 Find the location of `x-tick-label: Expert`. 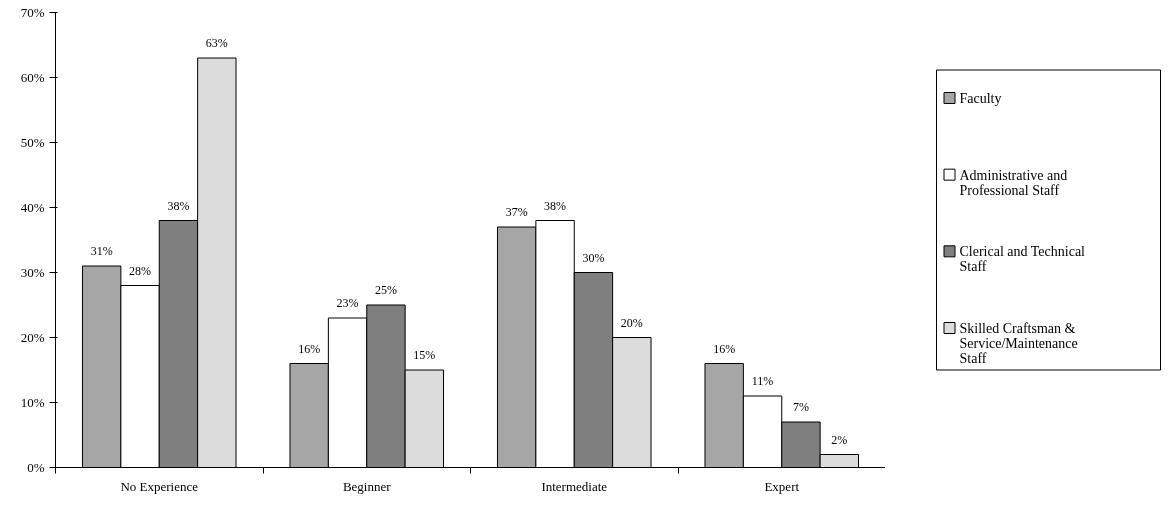

x-tick-label: Expert is located at coordinates (782, 486).